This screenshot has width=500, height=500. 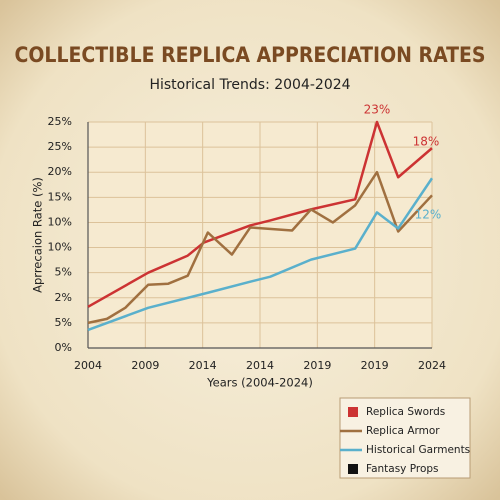 I want to click on x-tick-label: 2004, so click(x=88, y=365).